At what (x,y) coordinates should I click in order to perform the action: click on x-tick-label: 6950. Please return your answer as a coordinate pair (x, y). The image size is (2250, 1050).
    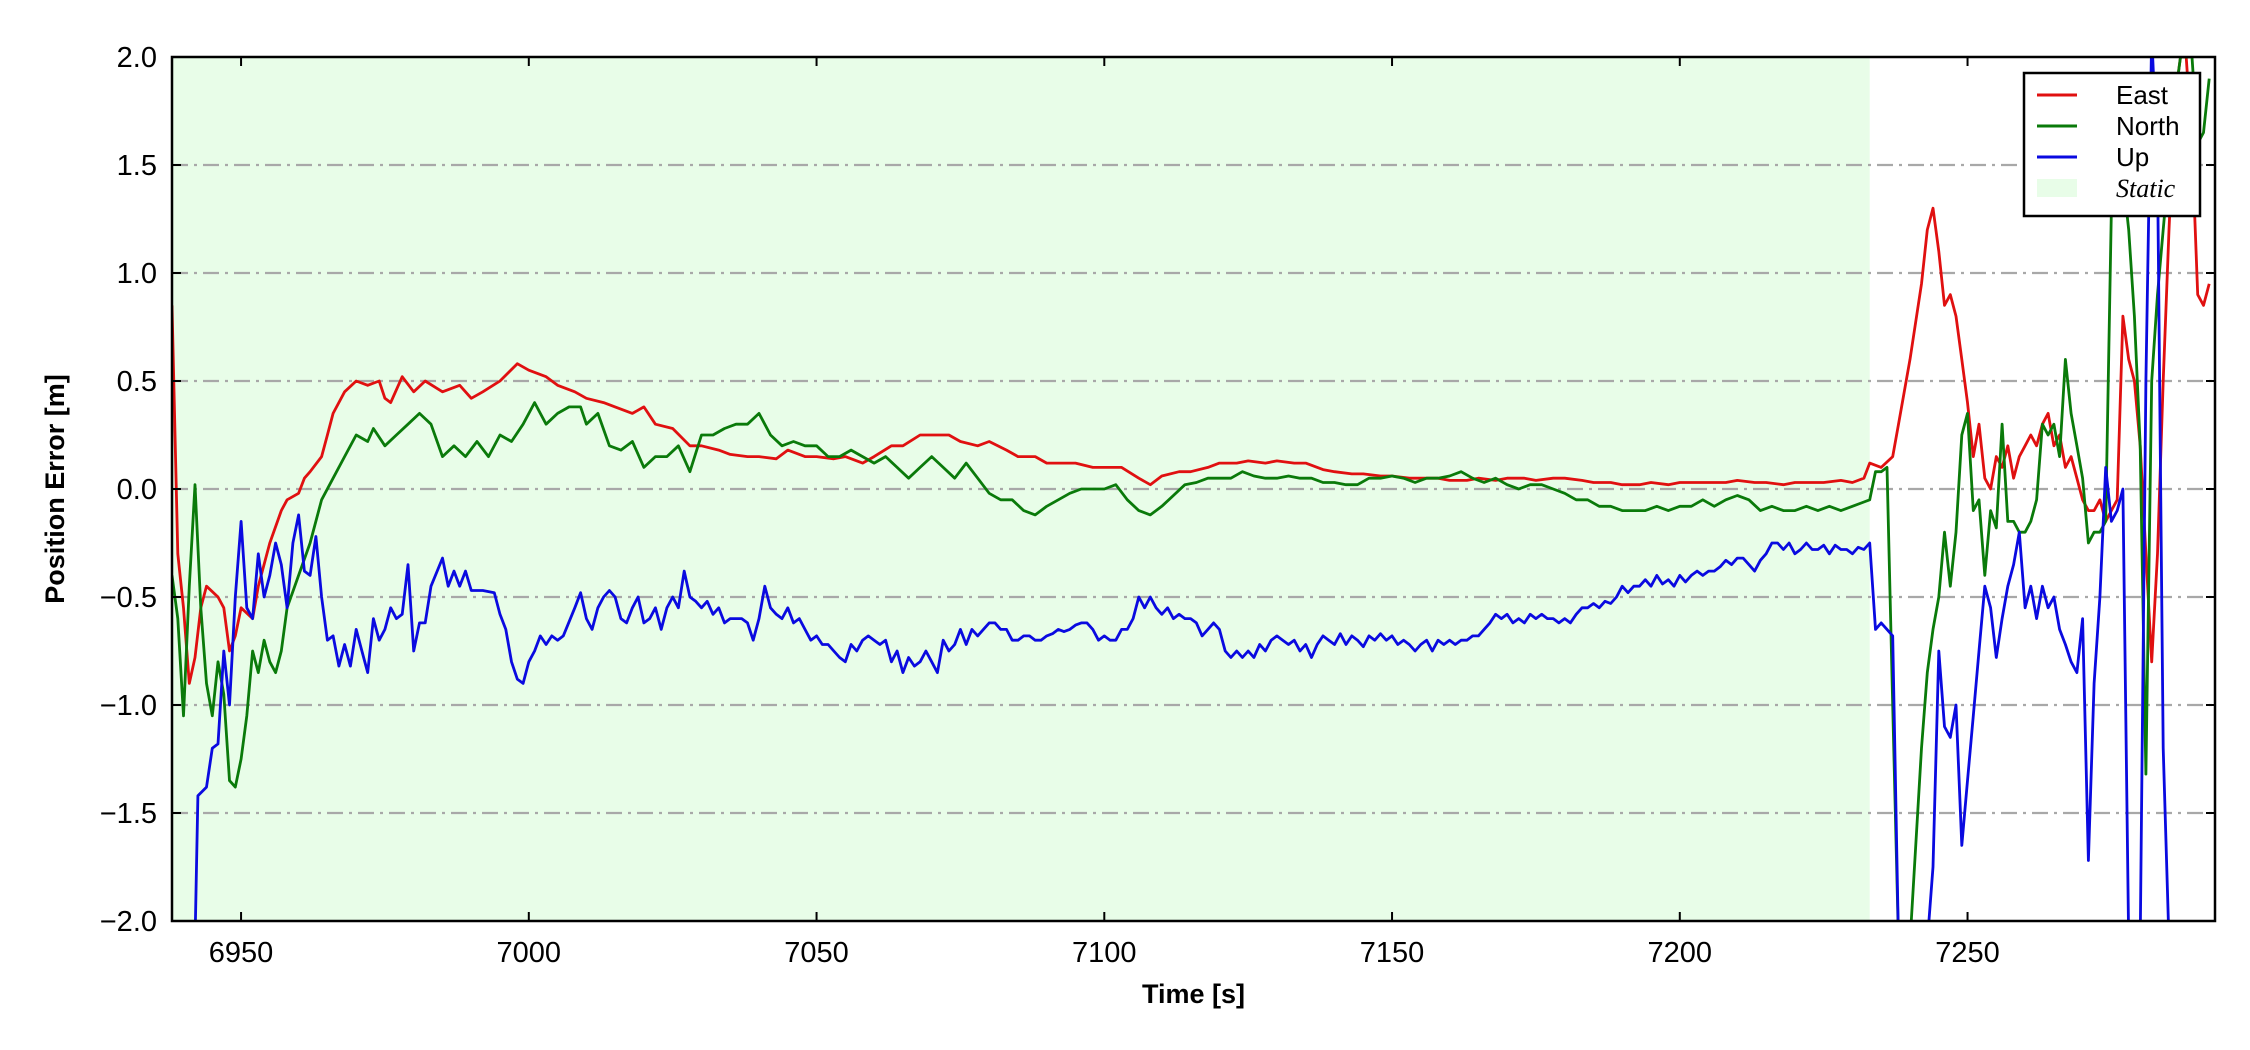
    Looking at the image, I should click on (241, 953).